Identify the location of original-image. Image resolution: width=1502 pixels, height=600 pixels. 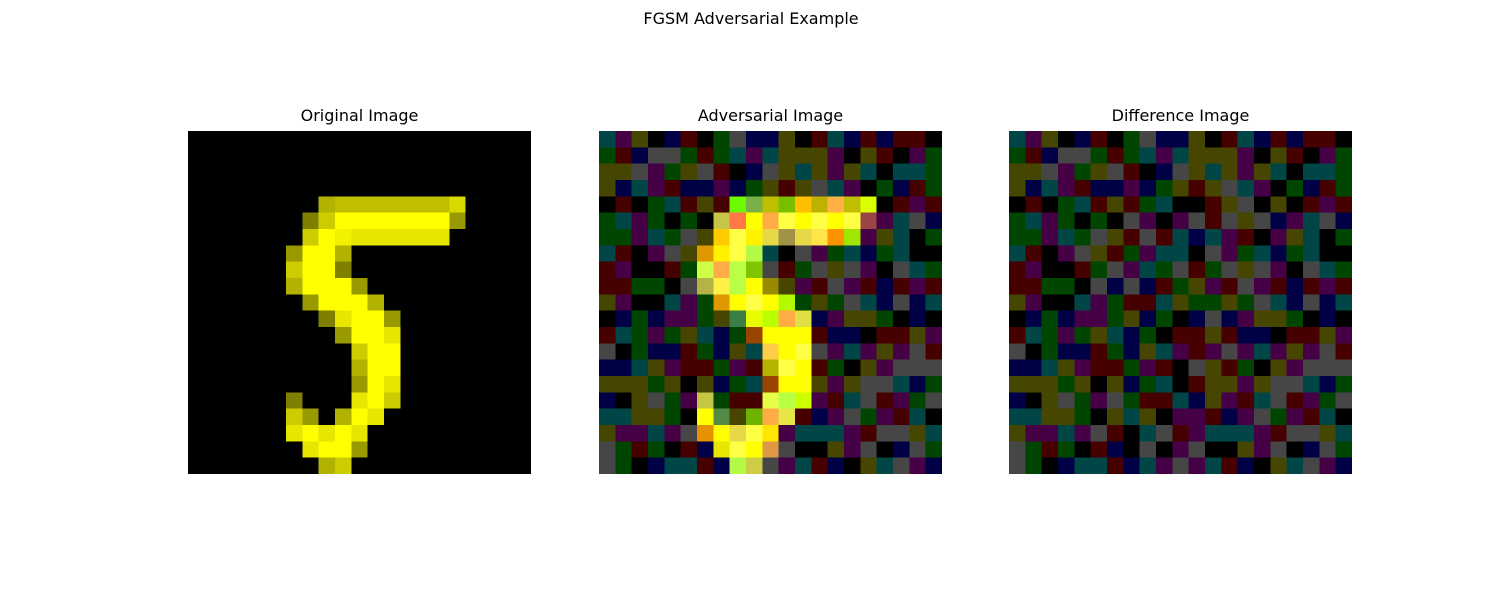
(359, 302).